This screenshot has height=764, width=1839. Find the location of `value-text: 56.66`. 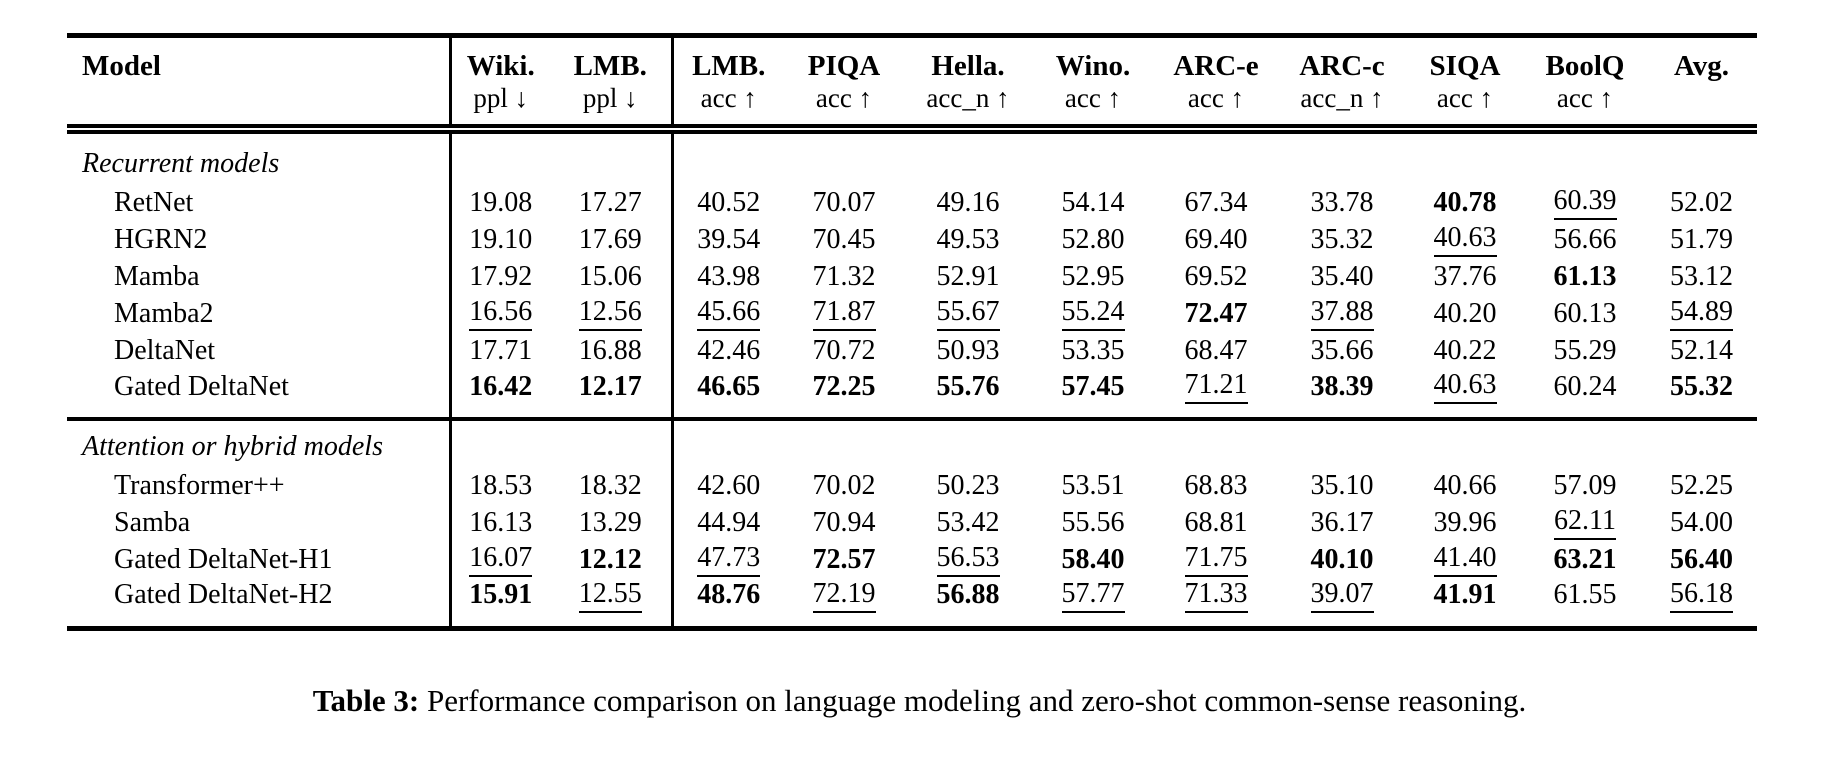

value-text: 56.66 is located at coordinates (1585, 239).